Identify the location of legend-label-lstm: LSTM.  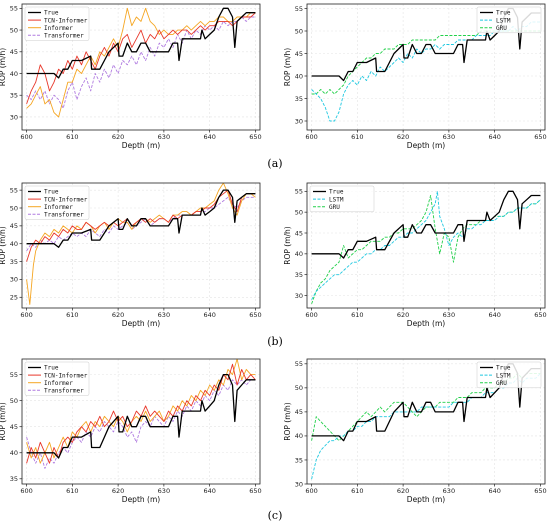
(503, 375).